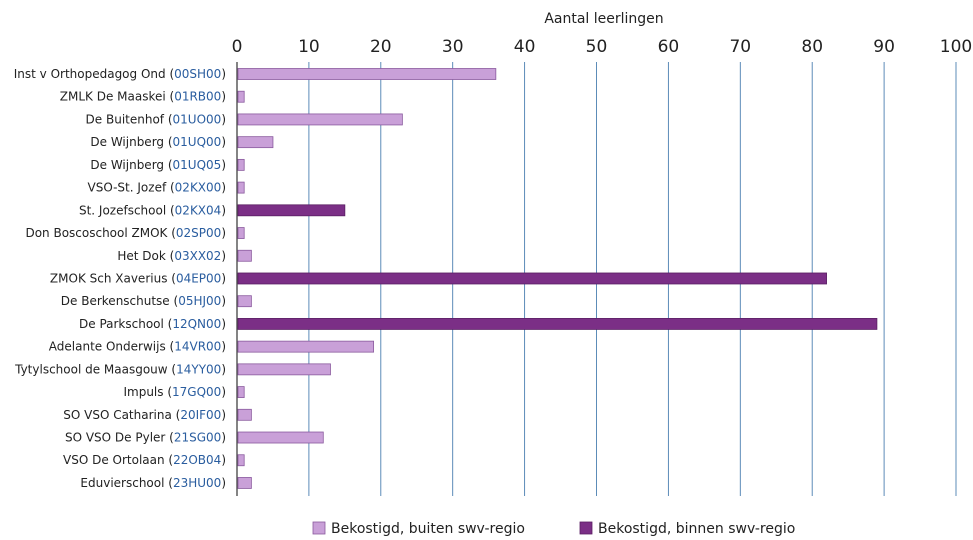 This screenshot has width=973, height=540. Describe the element at coordinates (198, 188) in the screenshot. I see `category-code: 02KX00` at that location.